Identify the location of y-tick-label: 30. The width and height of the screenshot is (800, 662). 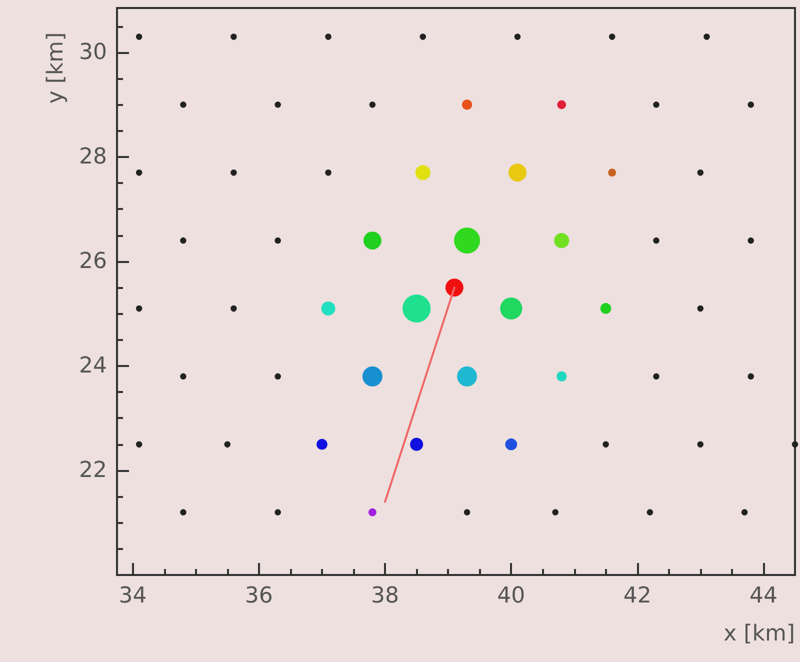
(93, 52).